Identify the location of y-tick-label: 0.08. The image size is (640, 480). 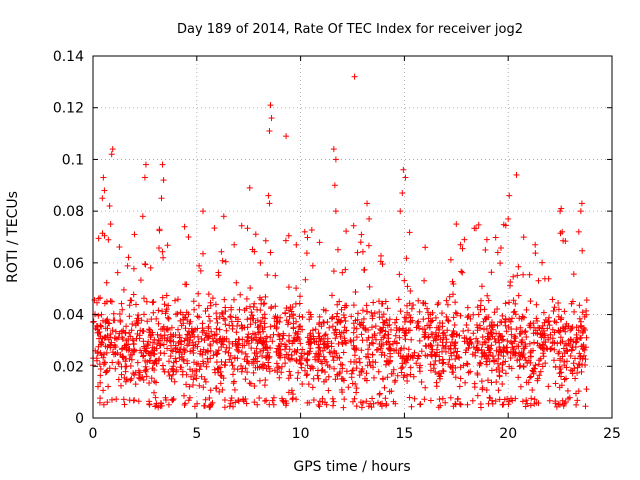
(68, 212).